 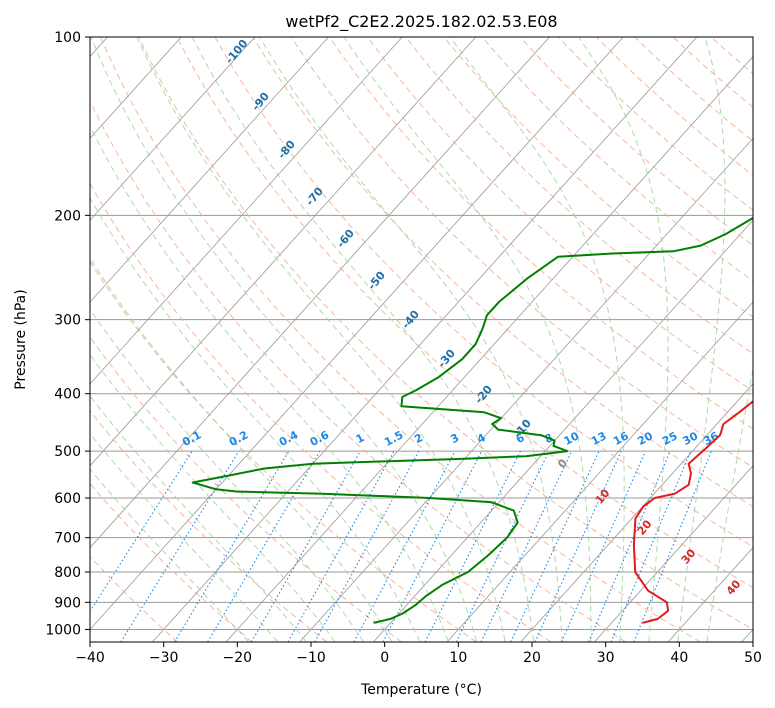 I want to click on x-tick-label: 30, so click(x=606, y=658).